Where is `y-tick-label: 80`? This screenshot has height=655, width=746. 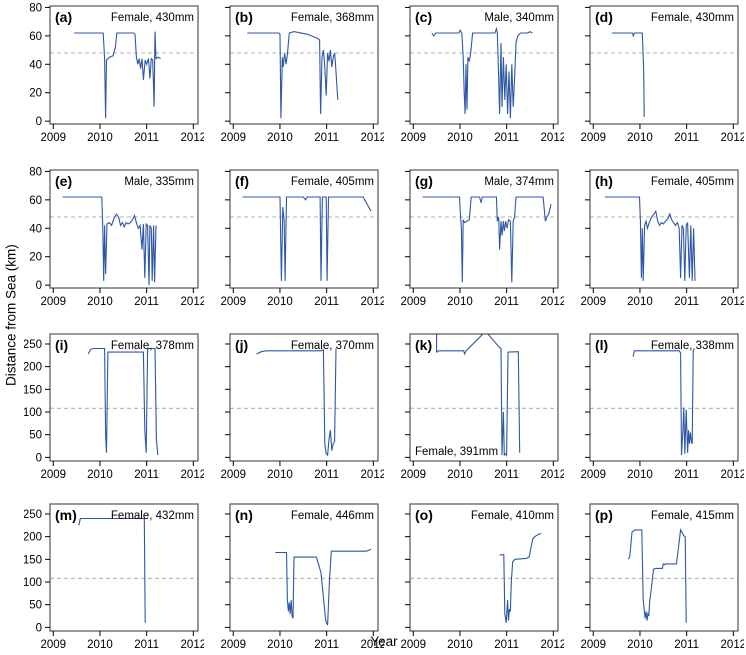
y-tick-label: 80 is located at coordinates (35, 172).